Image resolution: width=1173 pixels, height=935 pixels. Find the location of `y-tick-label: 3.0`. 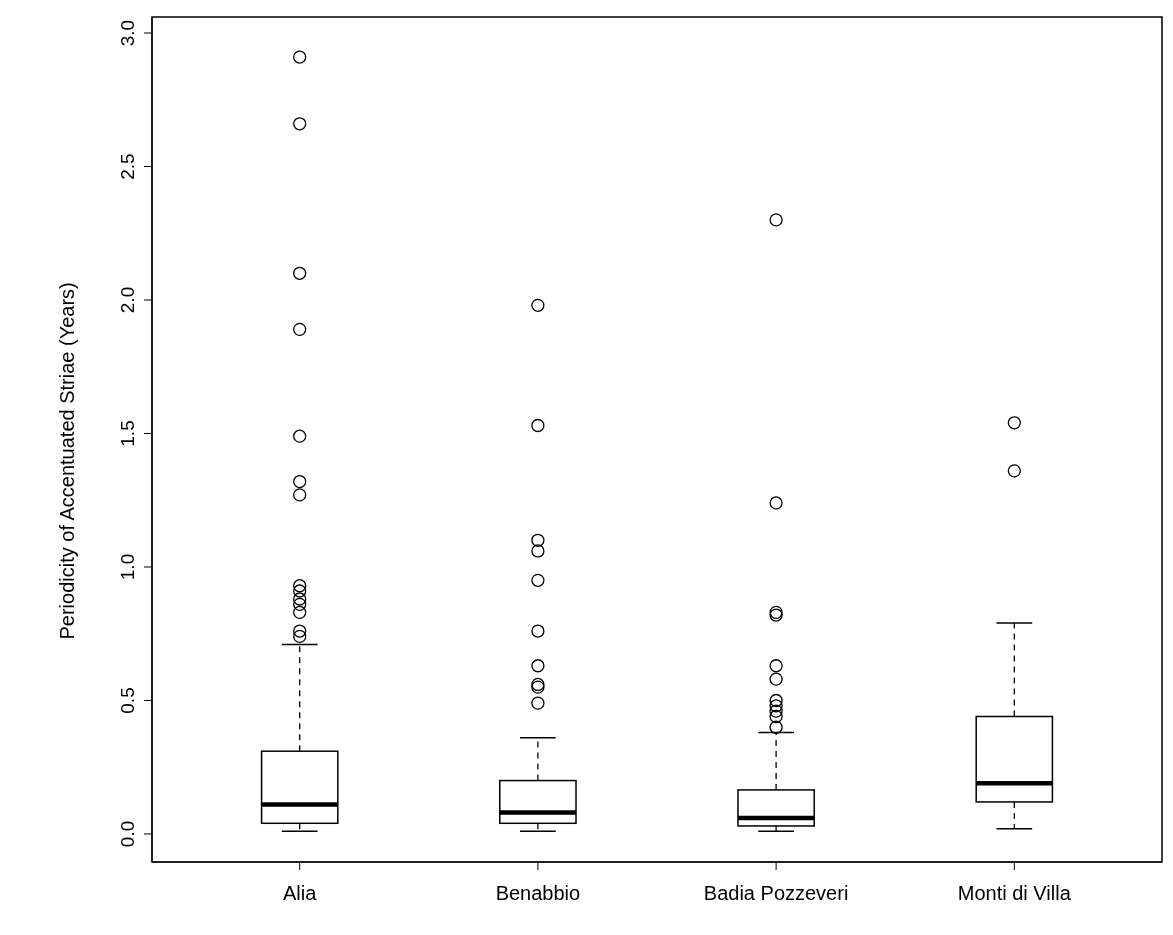

y-tick-label: 3.0 is located at coordinates (127, 33).